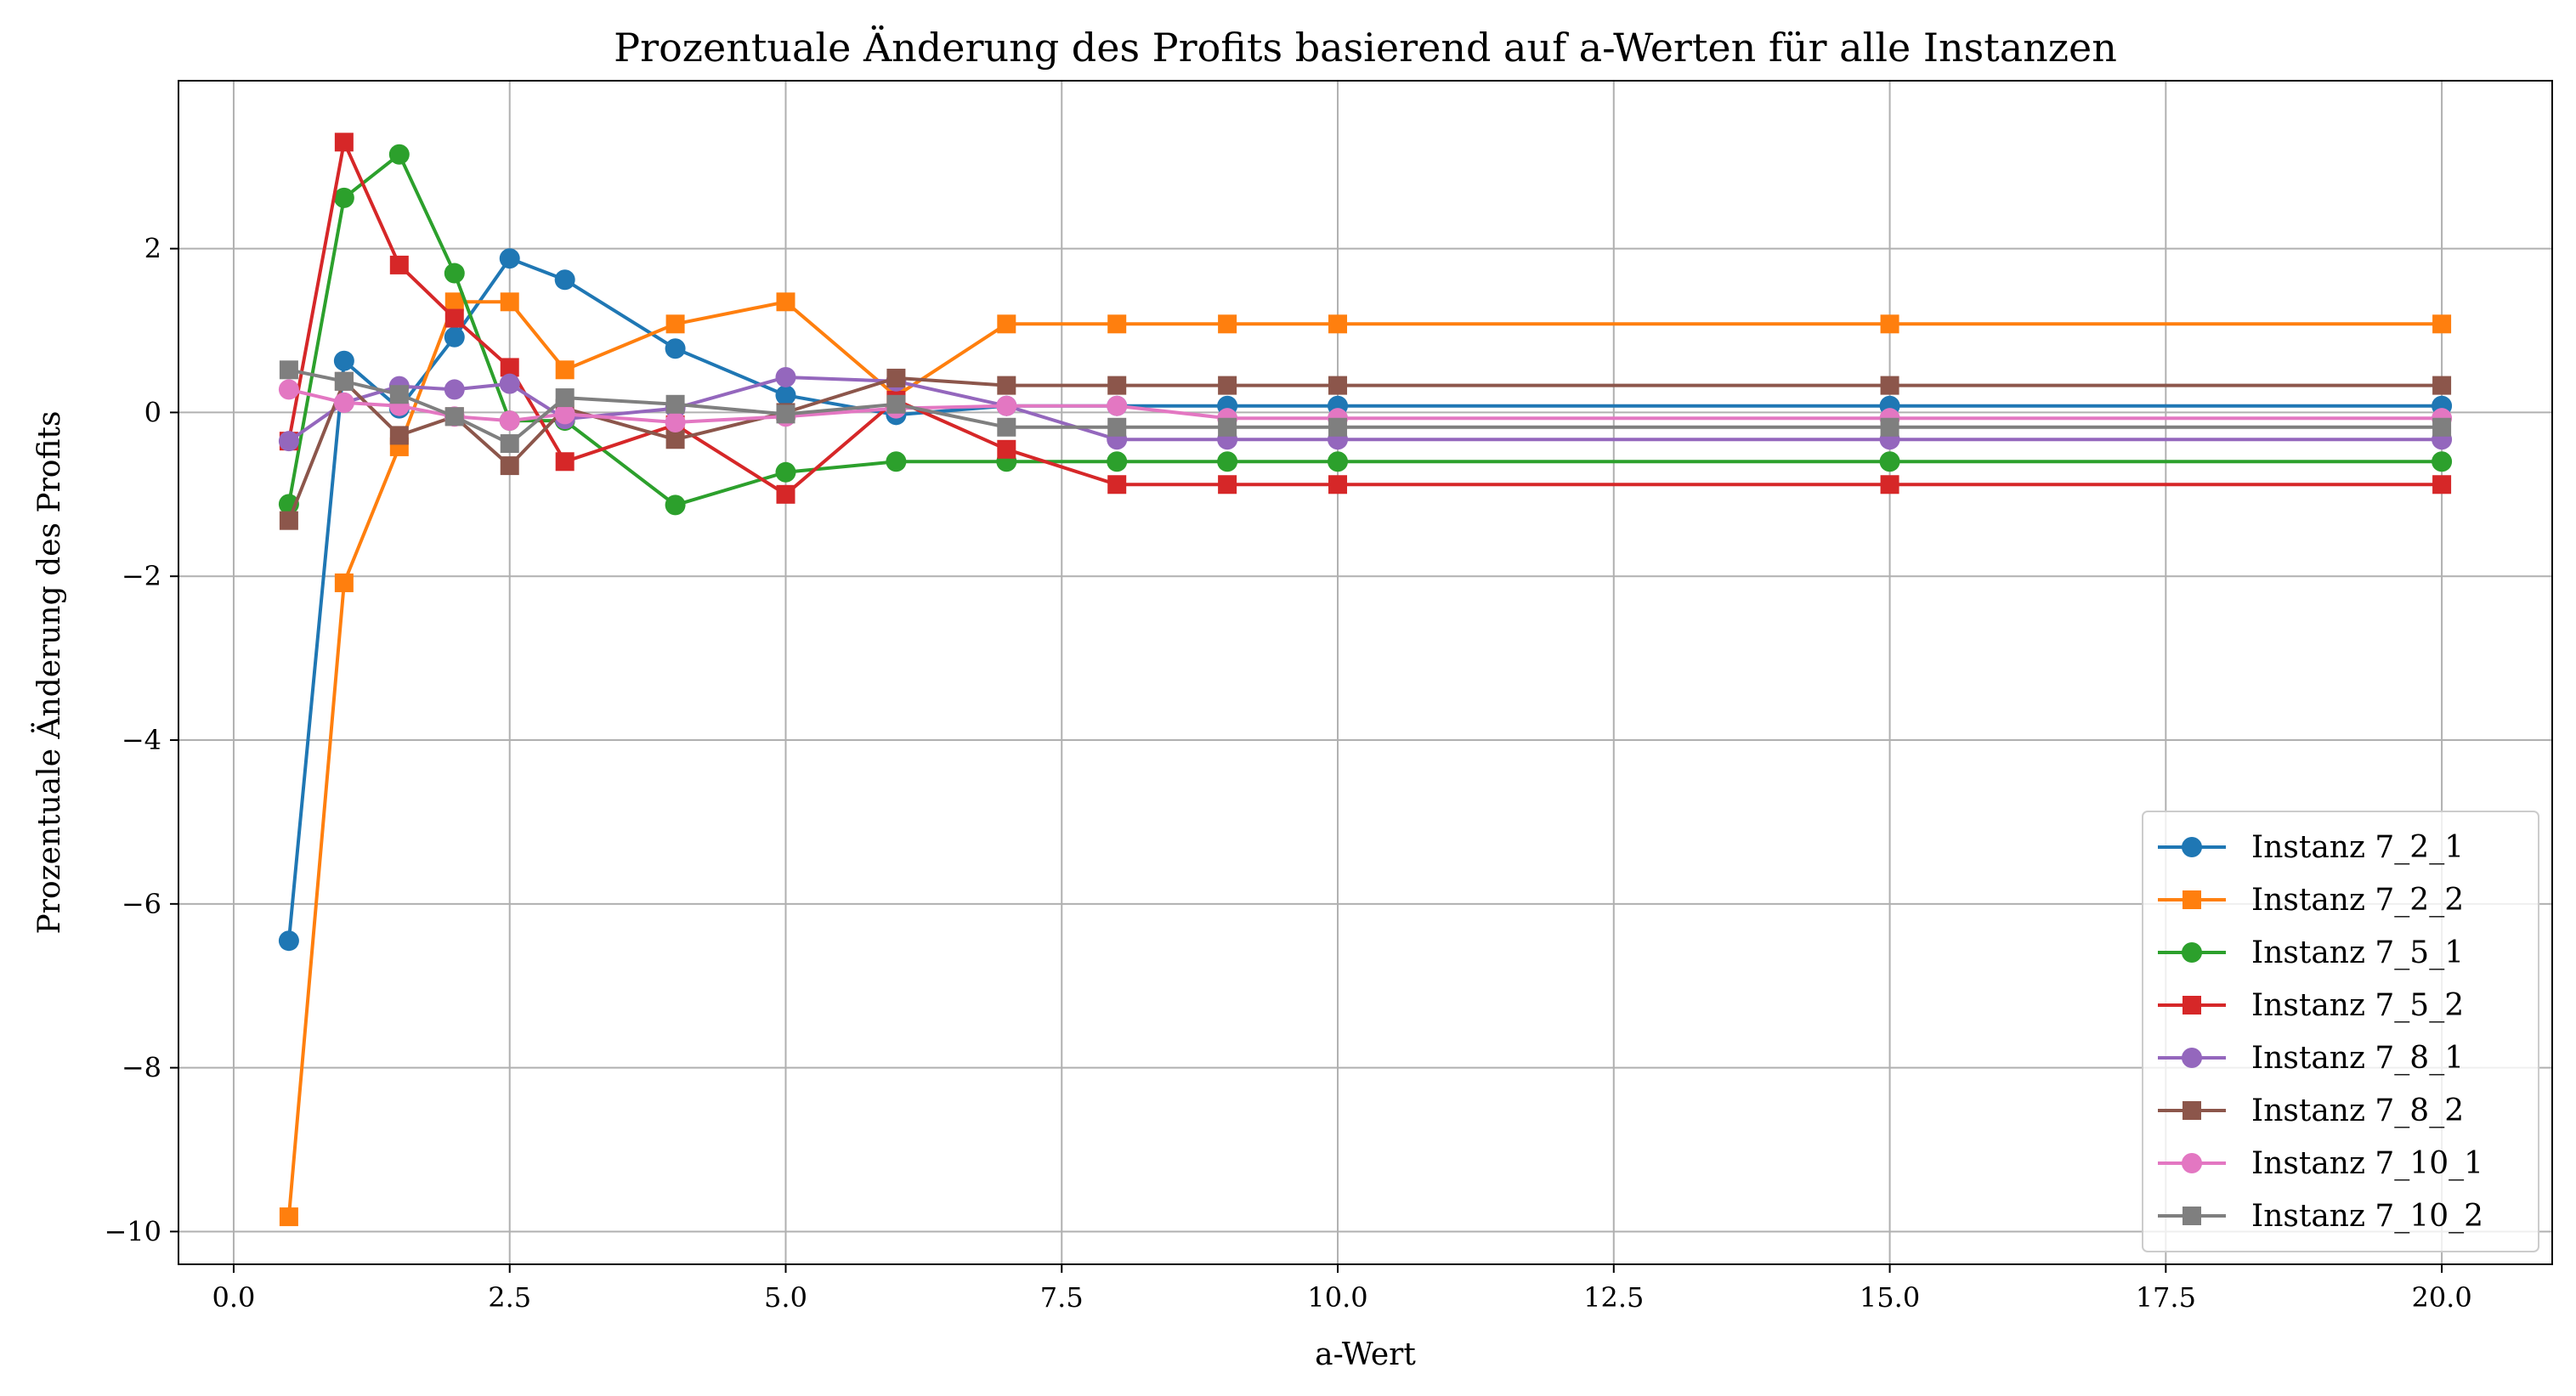 Image resolution: width=2576 pixels, height=1396 pixels. I want to click on x-tick-label: 7.5, so click(1062, 1297).